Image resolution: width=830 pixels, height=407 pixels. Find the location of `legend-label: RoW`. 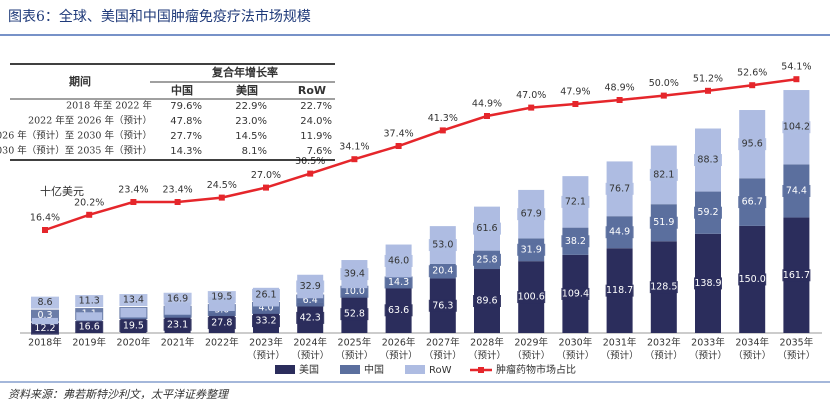

legend-label: RoW is located at coordinates (440, 370).